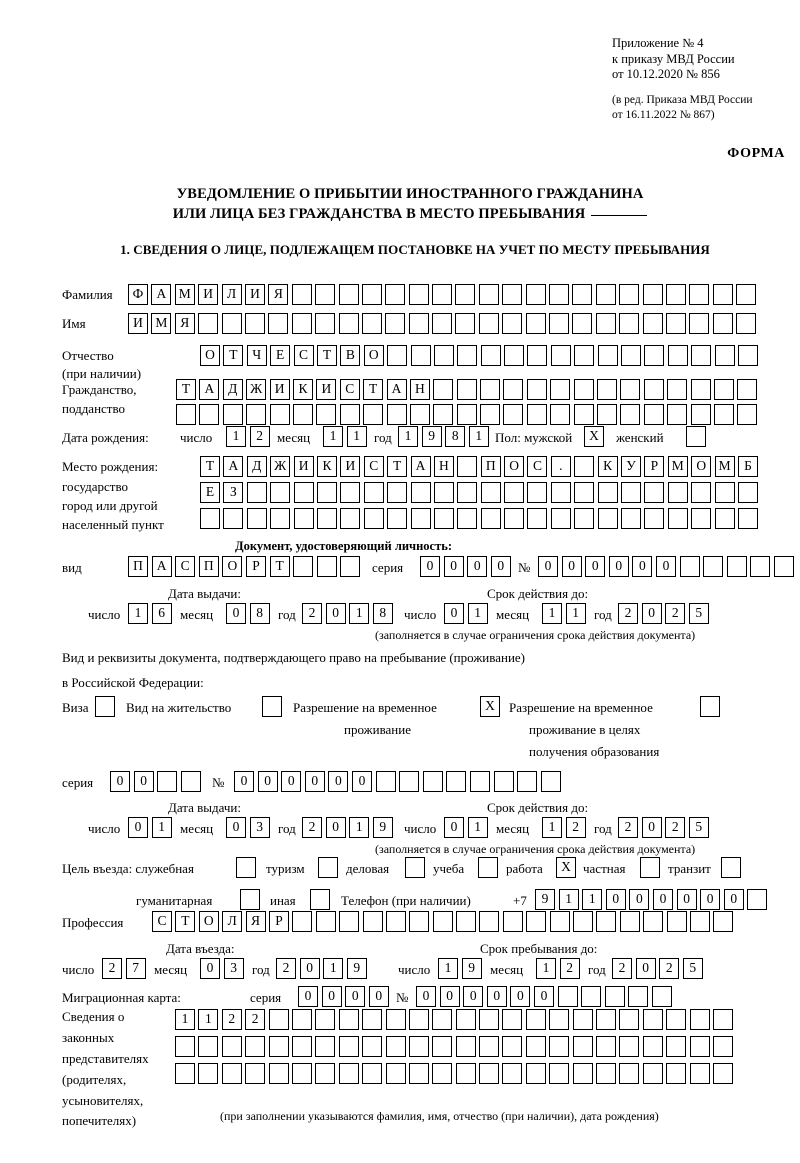 The image size is (800, 1163). What do you see at coordinates (161, 613) in the screenshot?
I see `char-cell: 6` at bounding box center [161, 613].